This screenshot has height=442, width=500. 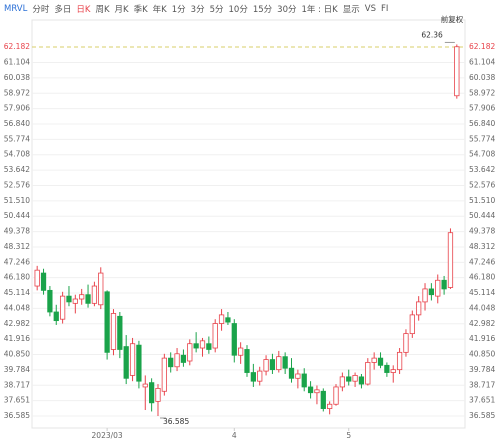 I want to click on toolbar-item: 5分, so click(x=216, y=10).